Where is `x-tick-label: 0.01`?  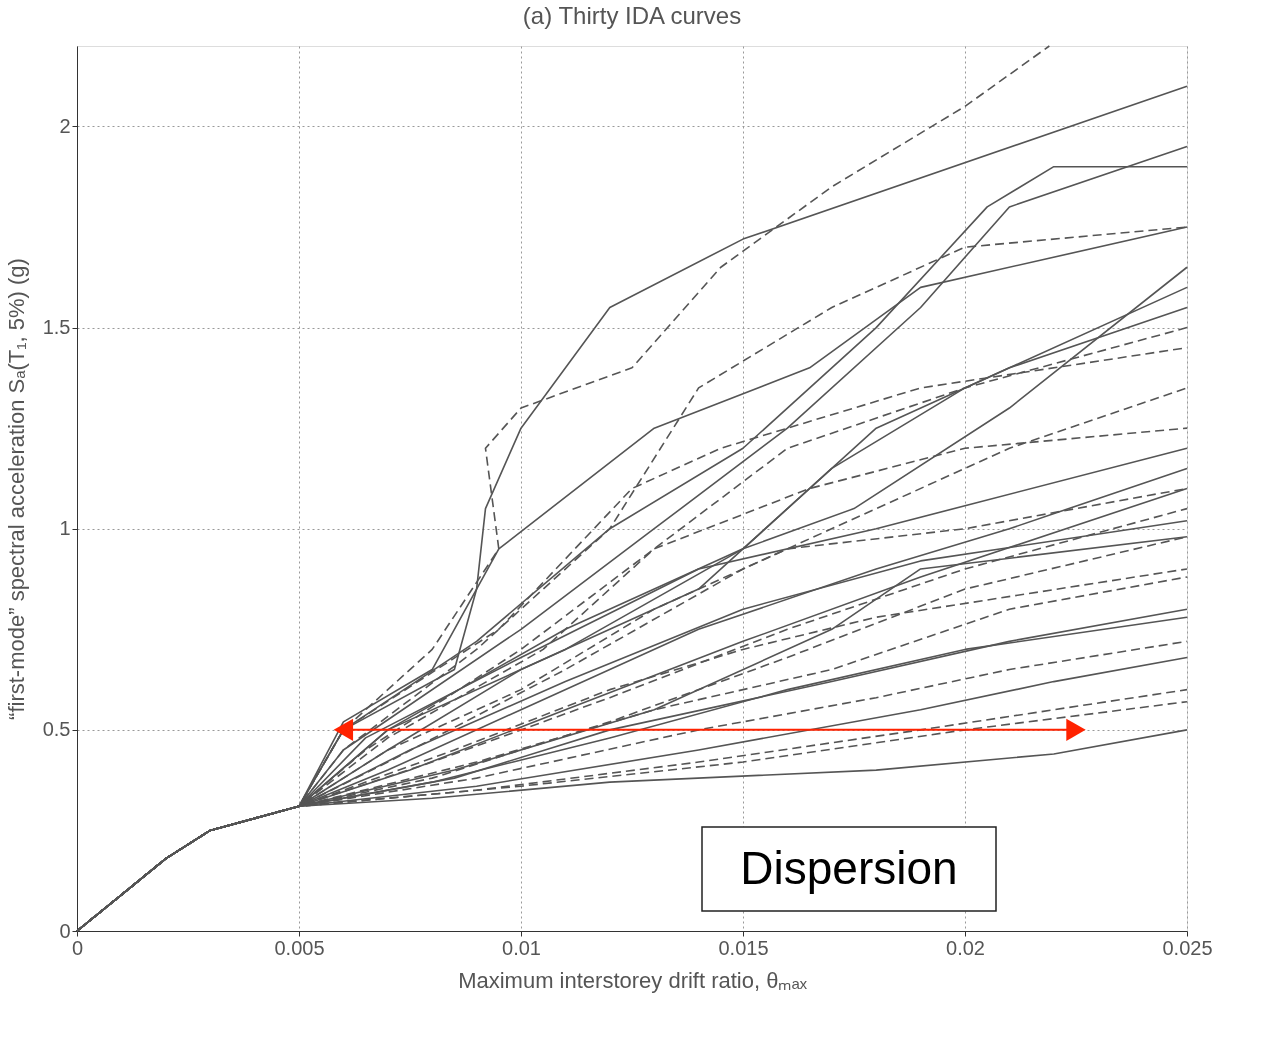
x-tick-label: 0.01 is located at coordinates (521, 947).